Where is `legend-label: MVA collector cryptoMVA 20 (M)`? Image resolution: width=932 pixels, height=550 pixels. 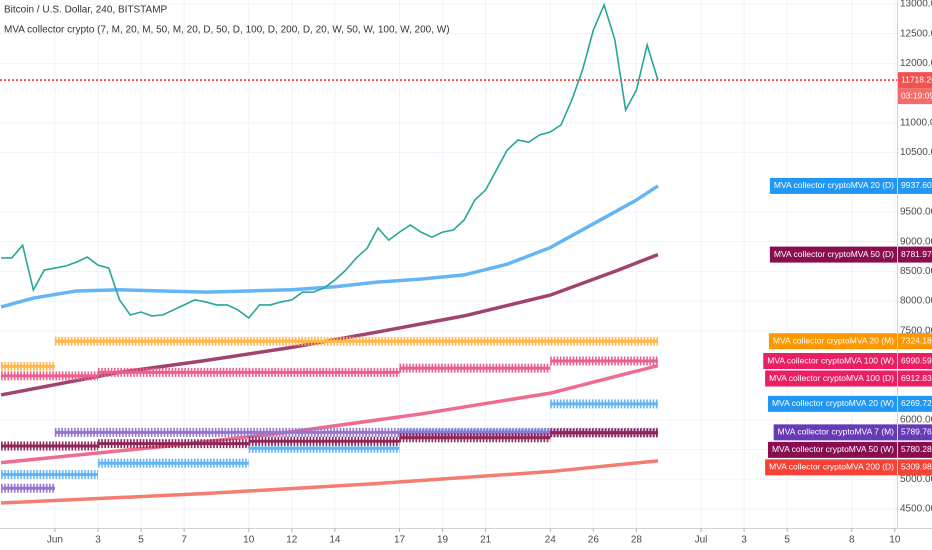
legend-label: MVA collector cryptoMVA 20 (M) is located at coordinates (833, 340).